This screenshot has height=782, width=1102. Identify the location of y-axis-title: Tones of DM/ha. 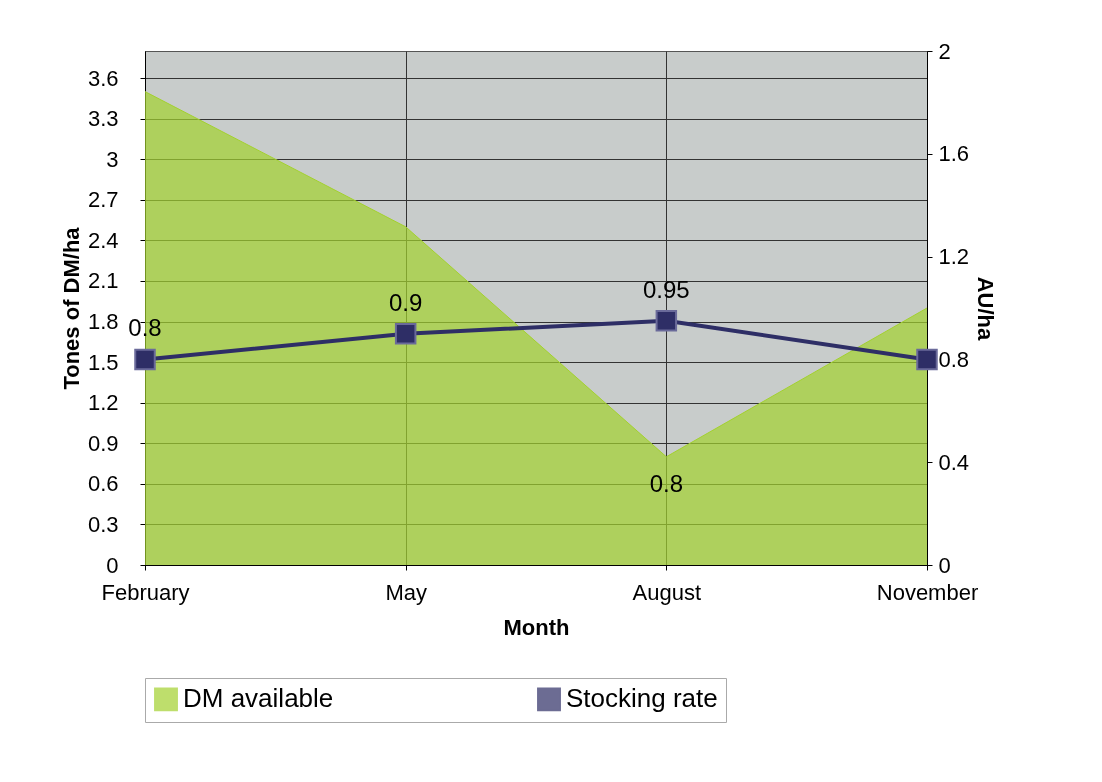
(71, 308).